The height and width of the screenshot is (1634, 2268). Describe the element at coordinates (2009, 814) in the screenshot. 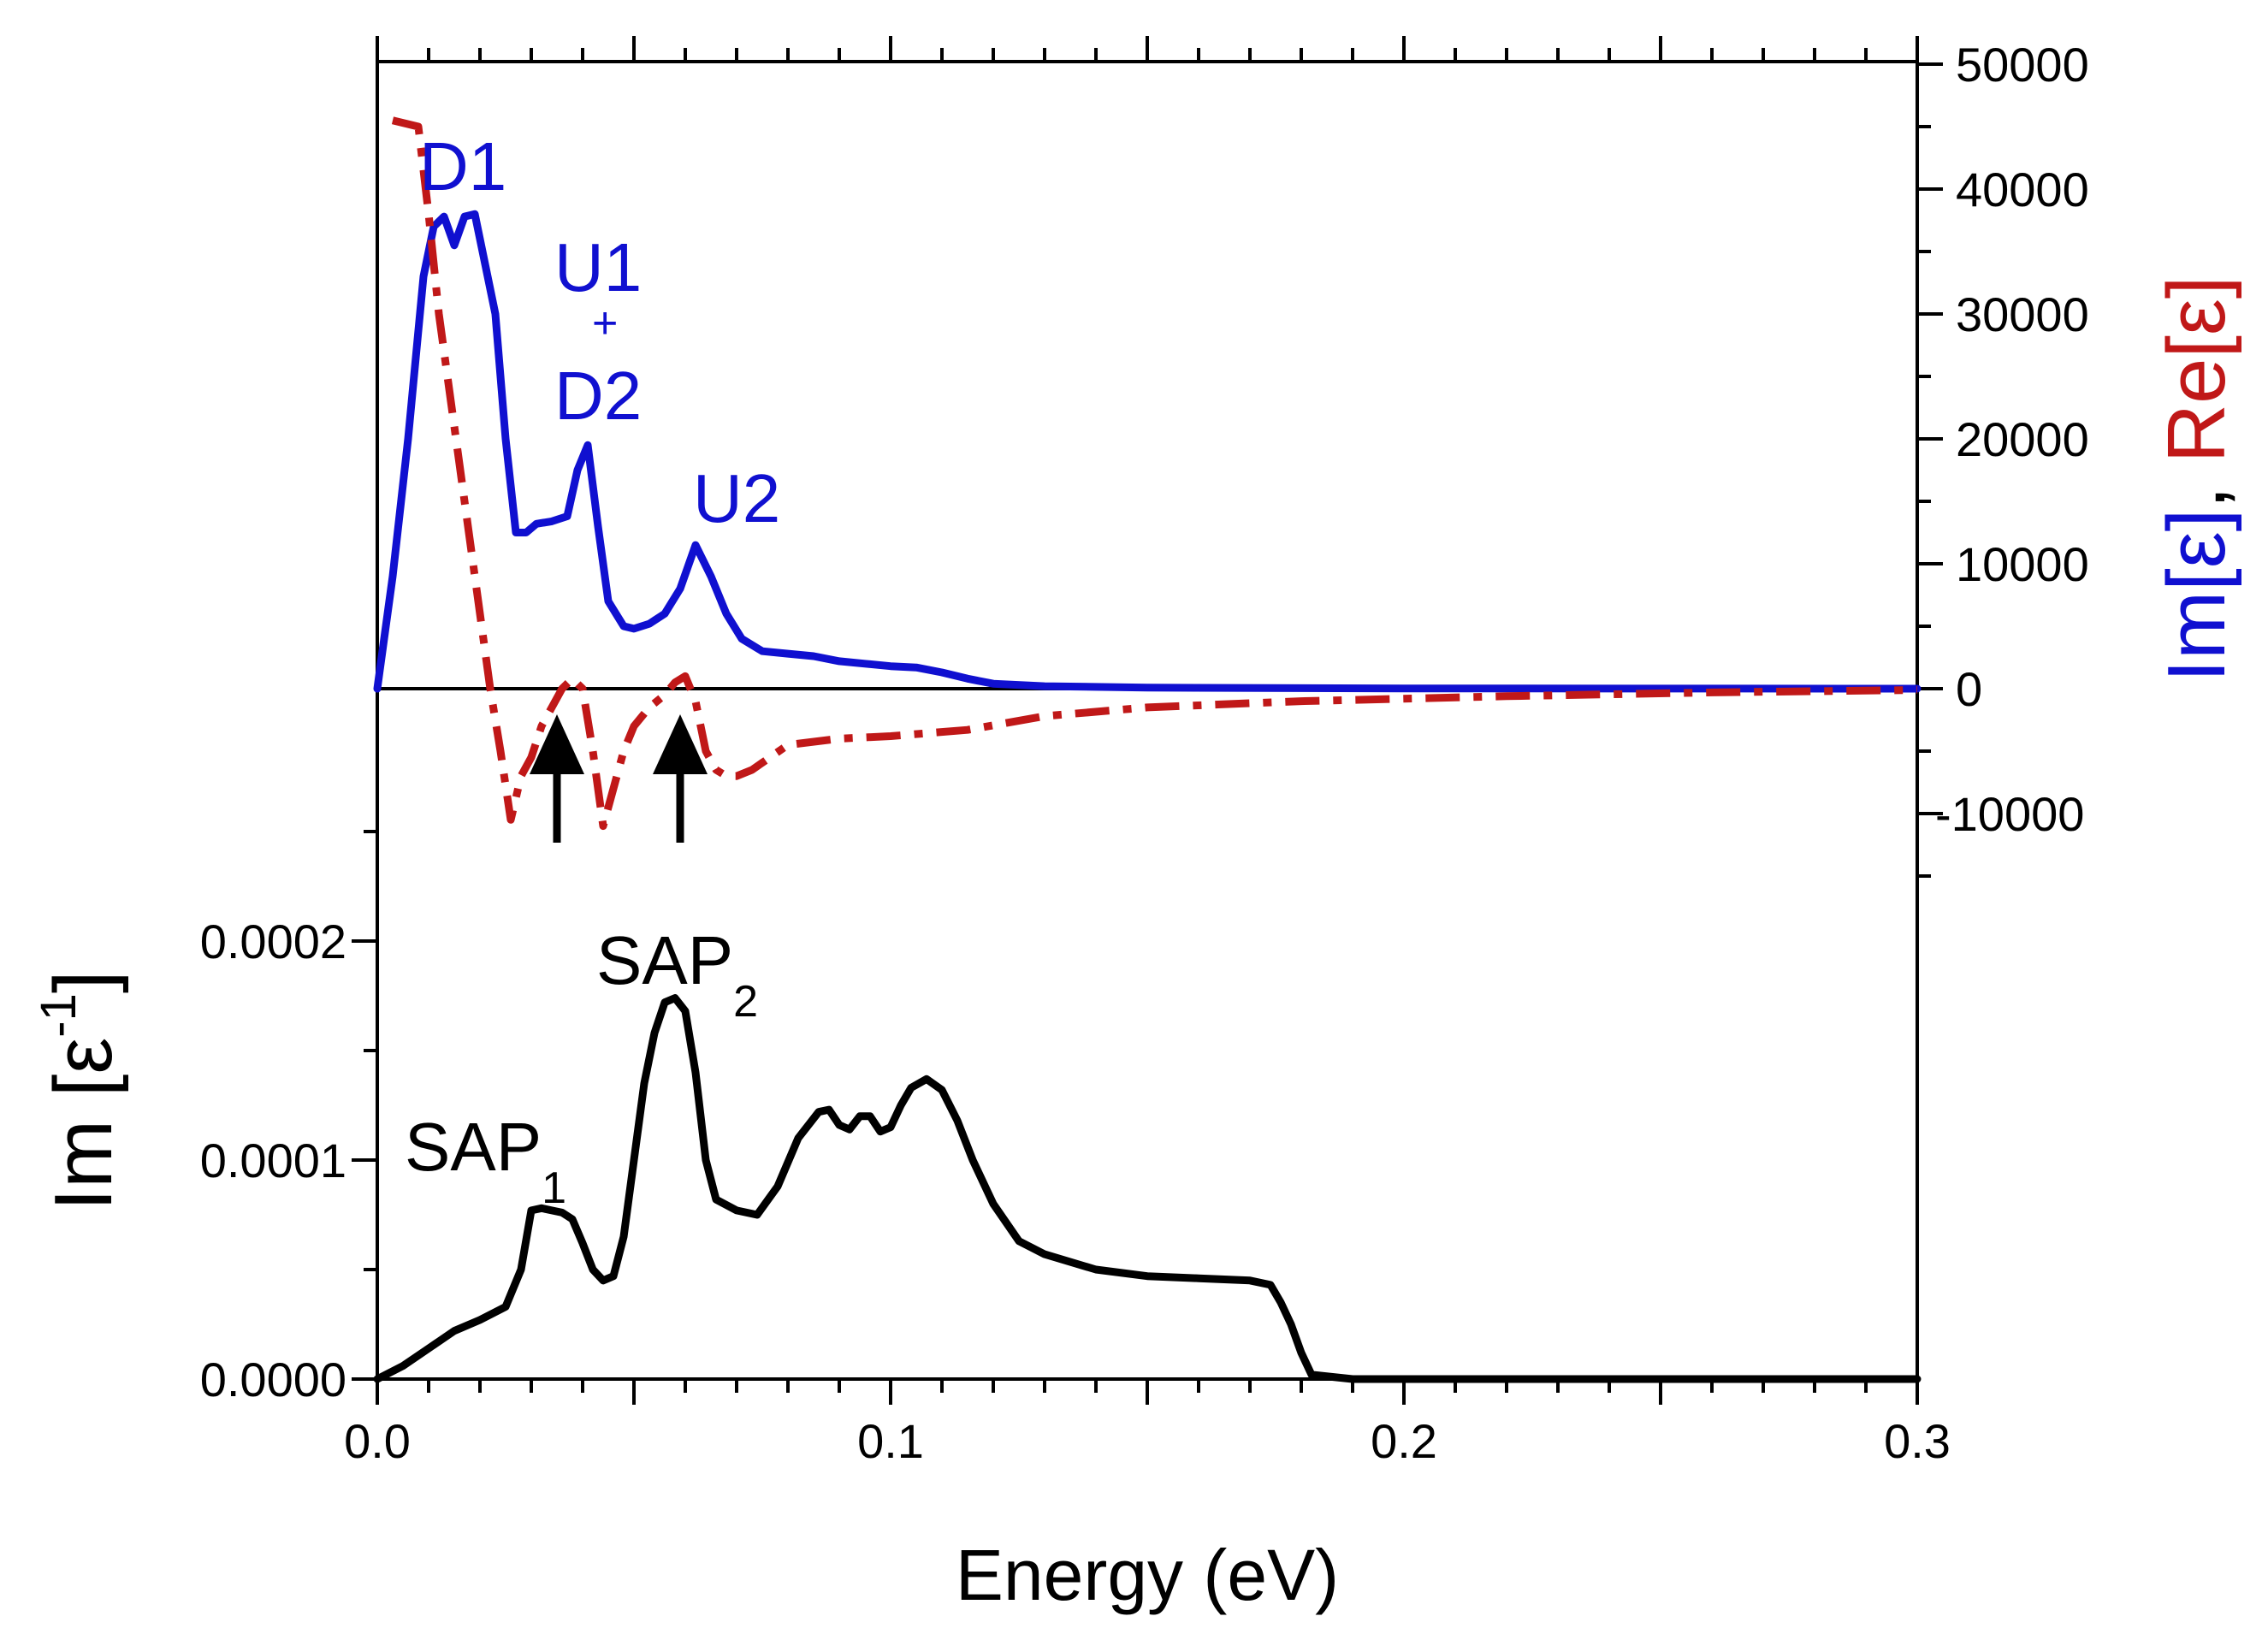

I see `right-y-tick-label: -10000` at that location.